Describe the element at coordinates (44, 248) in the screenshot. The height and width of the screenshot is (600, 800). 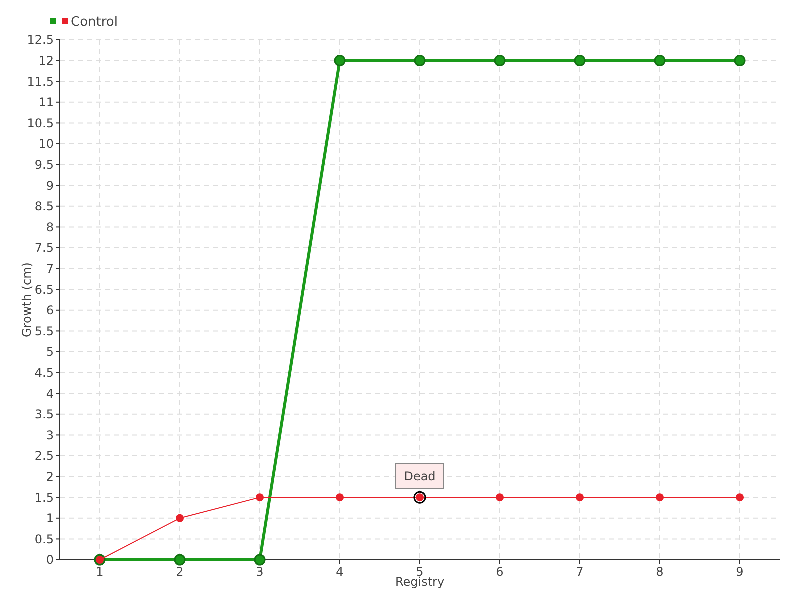
I see `y-tick-label: 7.5` at that location.